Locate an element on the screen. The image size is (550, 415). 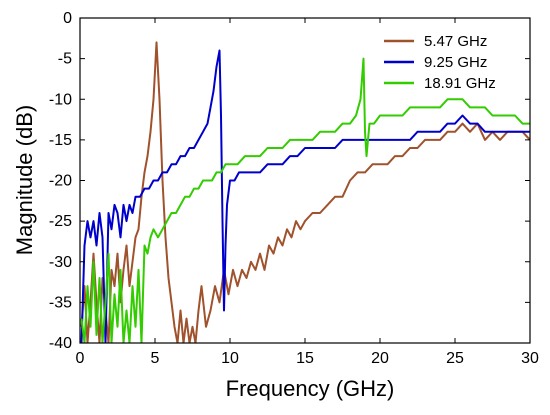
y-tick-label: 0 is located at coordinates (67, 18).